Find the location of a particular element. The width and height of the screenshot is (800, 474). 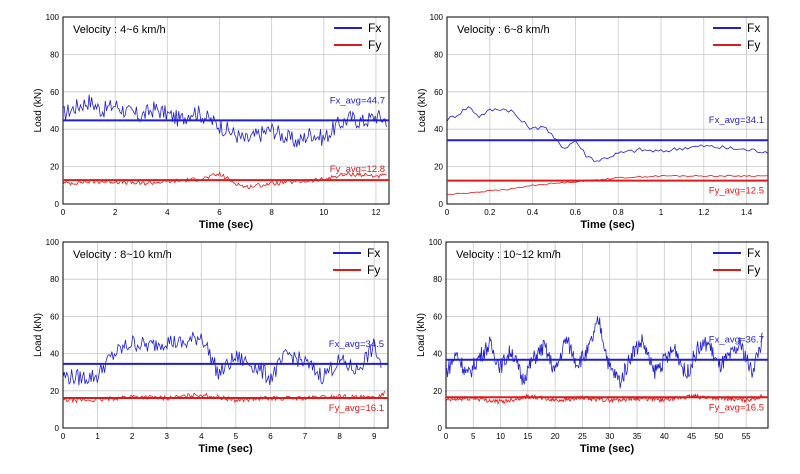

x-tick-label: 30 is located at coordinates (609, 436).